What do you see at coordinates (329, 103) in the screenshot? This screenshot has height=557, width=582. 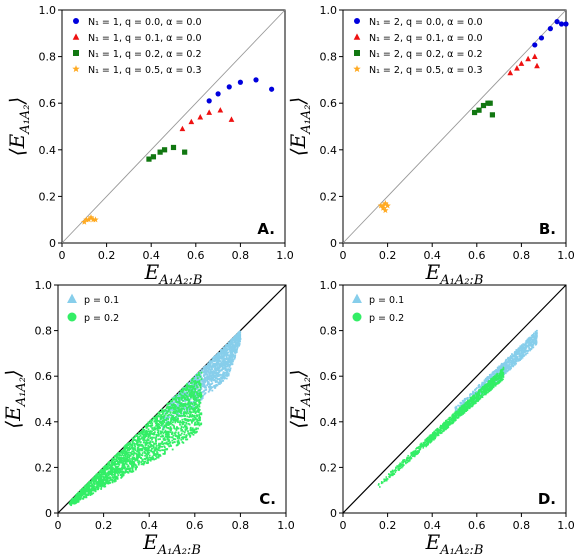 I see `y-tick-label: 0.6` at bounding box center [329, 103].